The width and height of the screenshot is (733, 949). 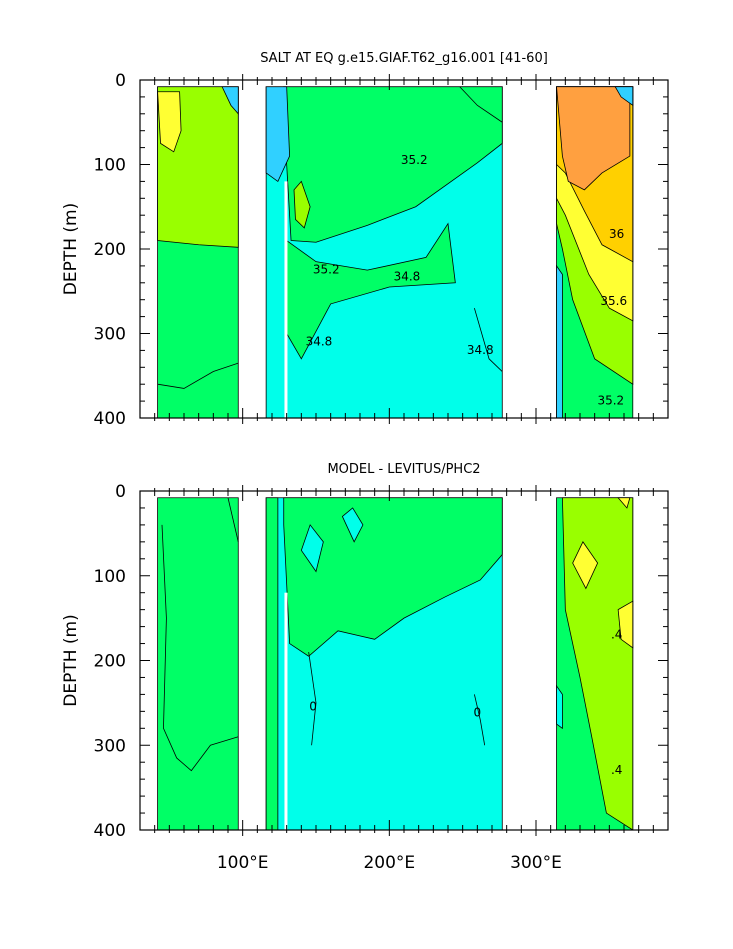 What do you see at coordinates (200, 648) in the screenshot?
I see `contour-indian-diff` at bounding box center [200, 648].